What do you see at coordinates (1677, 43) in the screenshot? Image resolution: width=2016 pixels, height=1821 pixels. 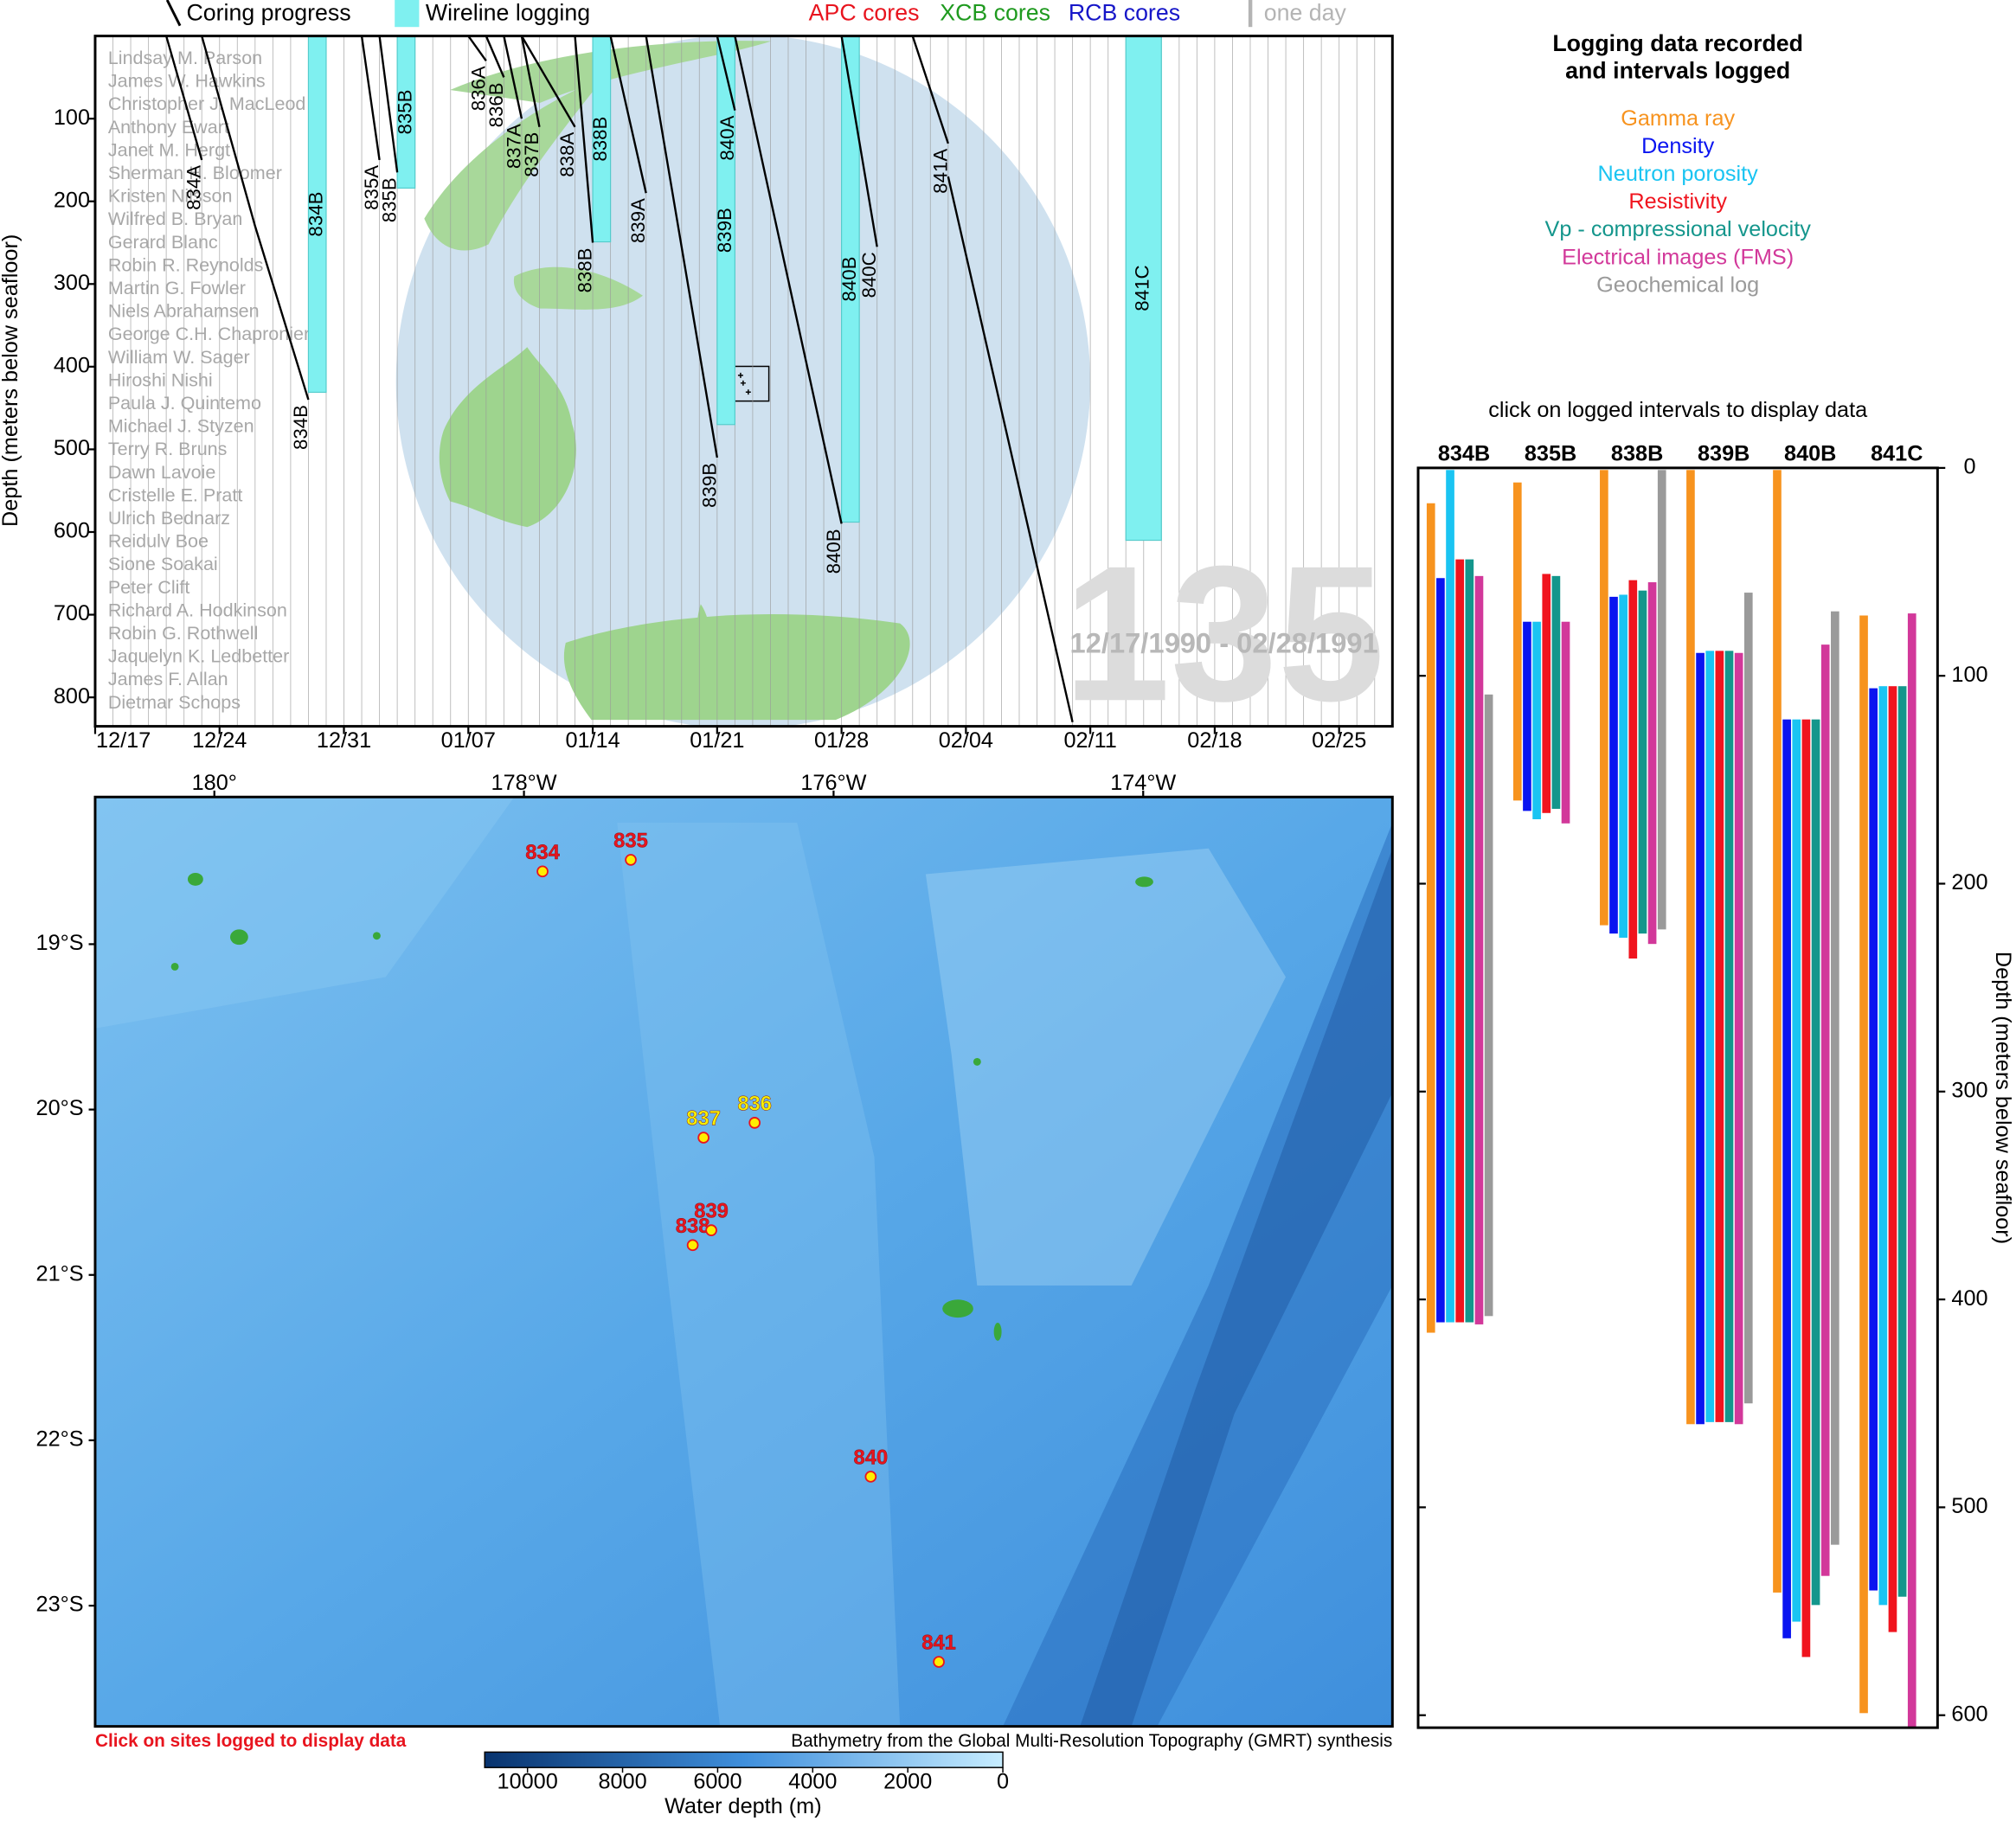 I see `chart-title: Logging data recorded` at bounding box center [1677, 43].